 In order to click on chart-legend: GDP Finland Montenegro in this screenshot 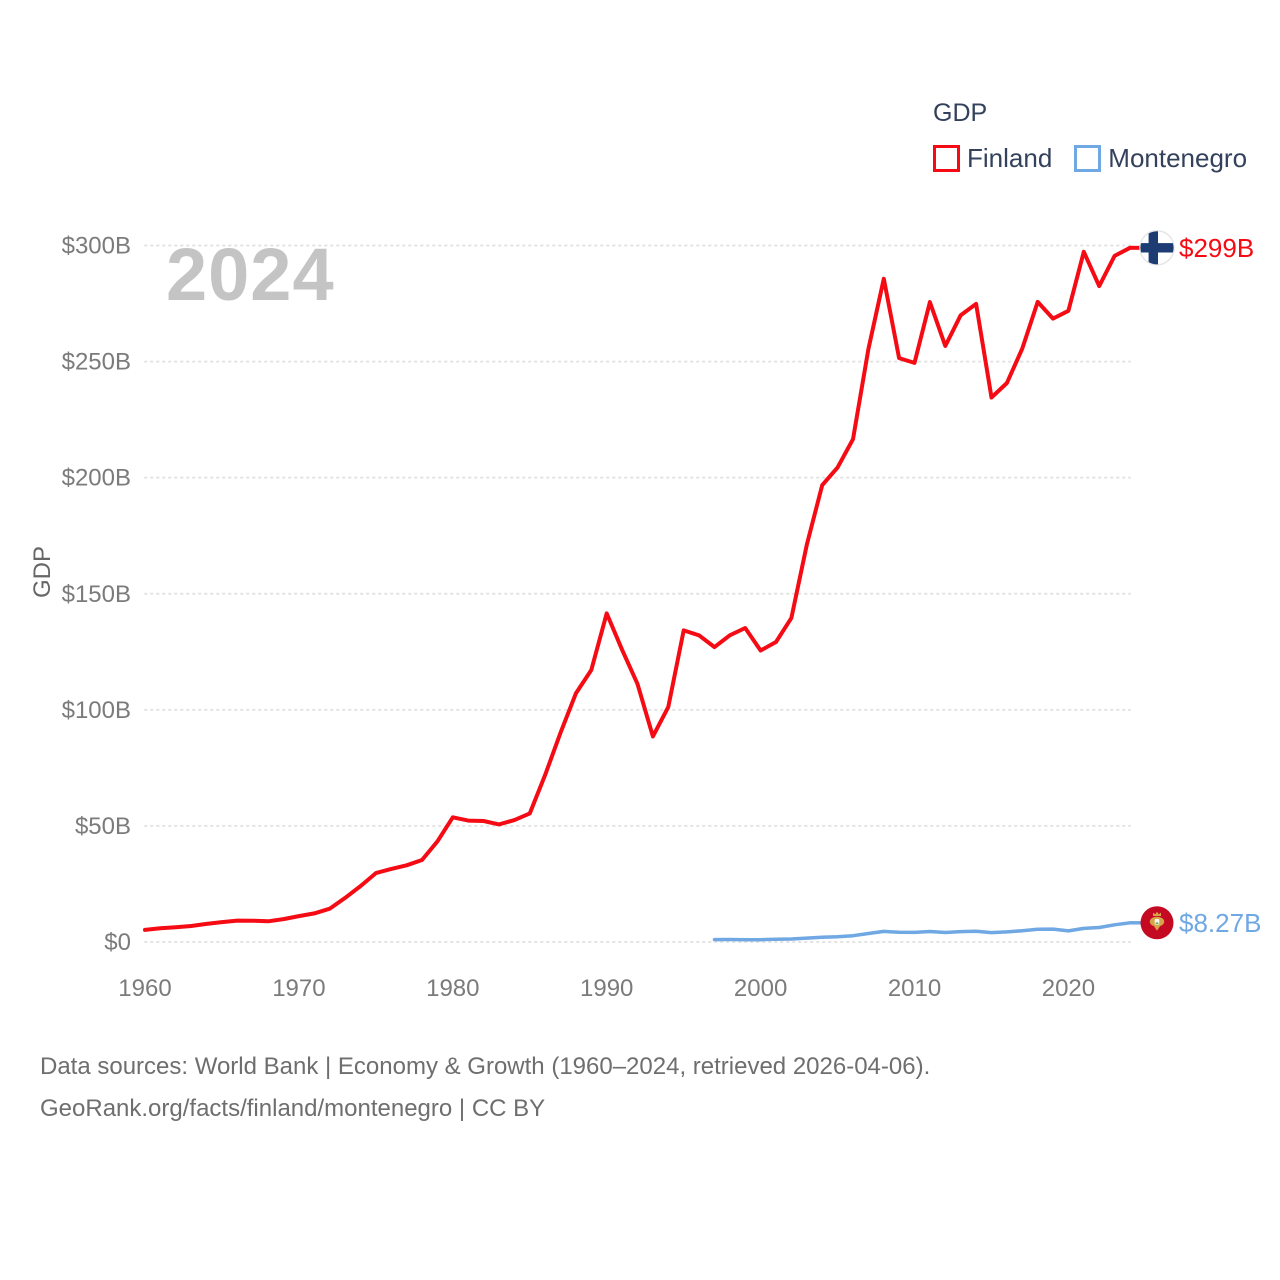, I will do `click(1090, 136)`.